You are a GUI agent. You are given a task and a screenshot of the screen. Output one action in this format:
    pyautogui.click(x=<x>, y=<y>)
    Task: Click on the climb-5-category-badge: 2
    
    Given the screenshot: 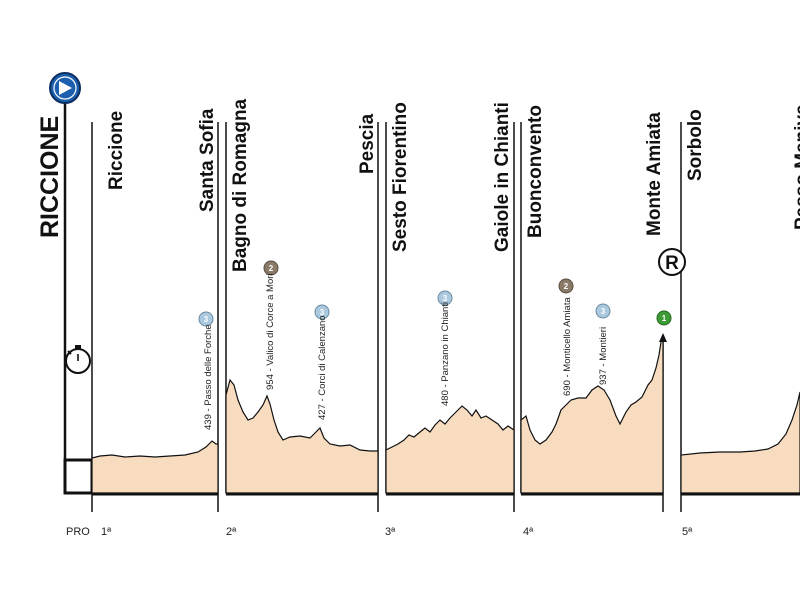 What is the action you would take?
    pyautogui.click(x=566, y=286)
    